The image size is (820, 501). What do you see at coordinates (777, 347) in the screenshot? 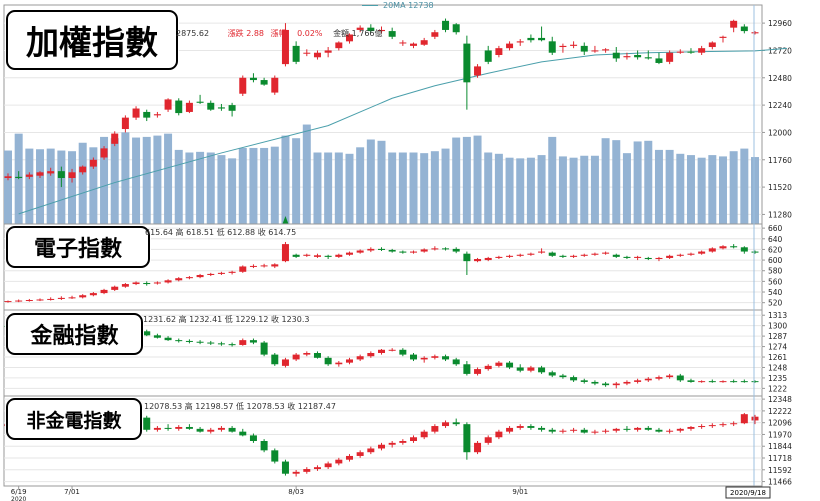
I see `ytick-label: 1274` at bounding box center [777, 347].